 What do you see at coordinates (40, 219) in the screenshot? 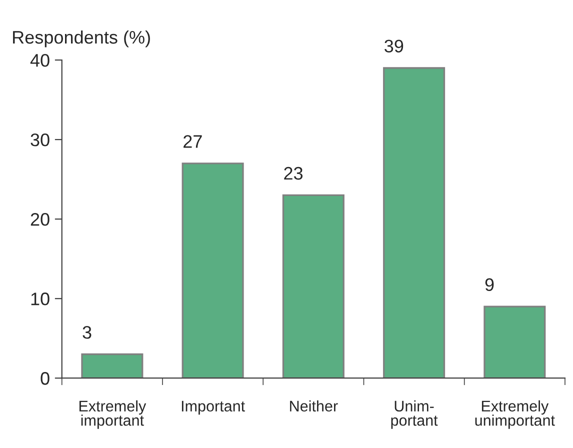
I see `y-tick-label: 20` at bounding box center [40, 219].